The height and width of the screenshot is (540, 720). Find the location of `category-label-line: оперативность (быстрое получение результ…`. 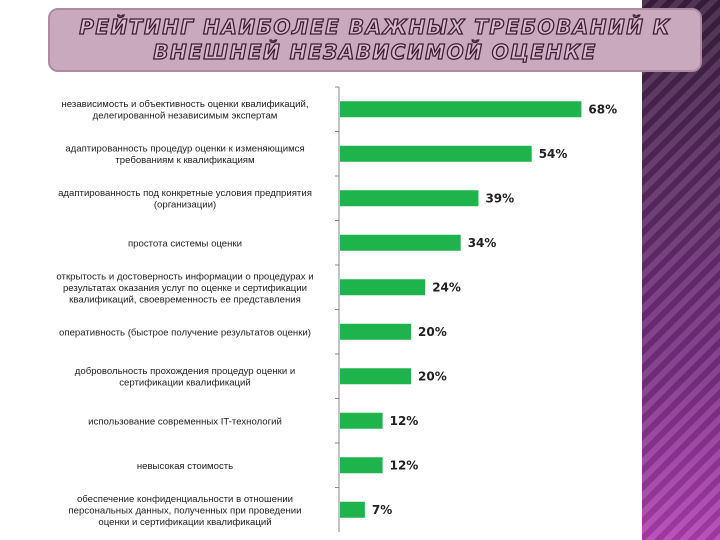

category-label-line: оперативность (быстрое получение результ… is located at coordinates (185, 332).